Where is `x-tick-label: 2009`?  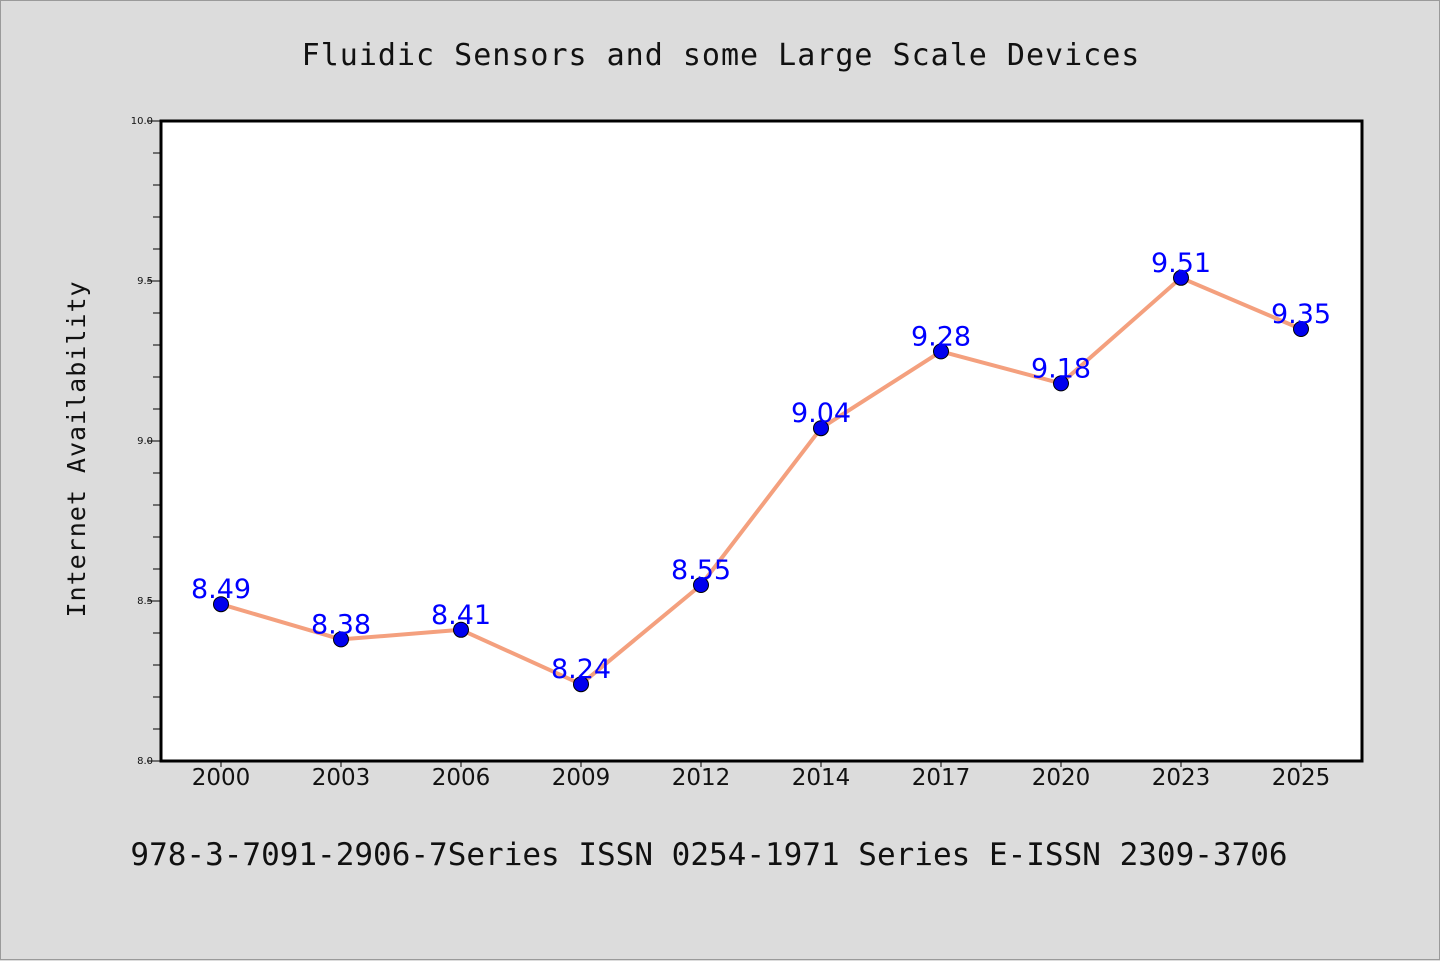 x-tick-label: 2009 is located at coordinates (581, 778).